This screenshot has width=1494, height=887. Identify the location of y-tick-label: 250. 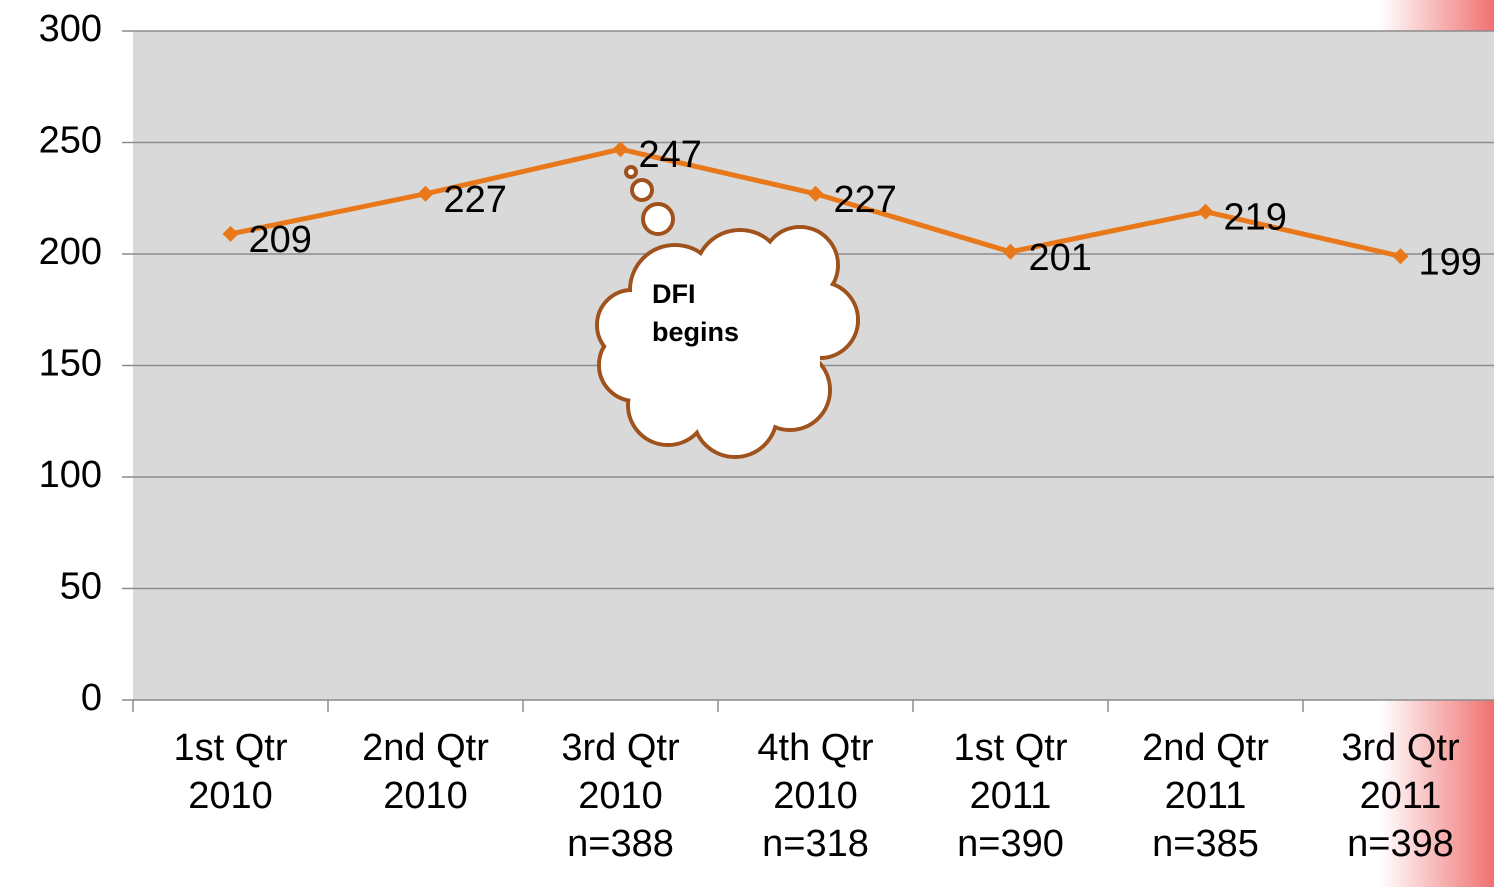
(70, 141).